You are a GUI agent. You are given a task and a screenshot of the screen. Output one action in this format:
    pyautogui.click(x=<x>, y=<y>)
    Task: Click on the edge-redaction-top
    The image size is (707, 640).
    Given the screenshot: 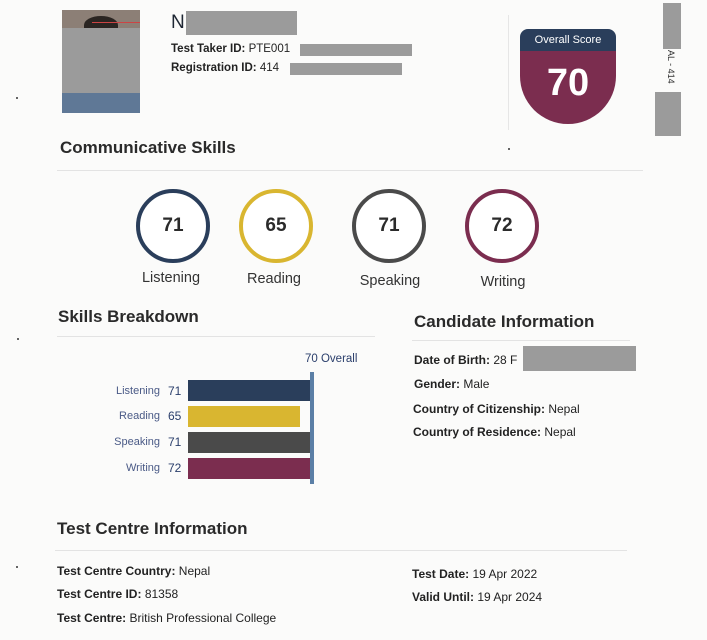 What is the action you would take?
    pyautogui.click(x=672, y=26)
    